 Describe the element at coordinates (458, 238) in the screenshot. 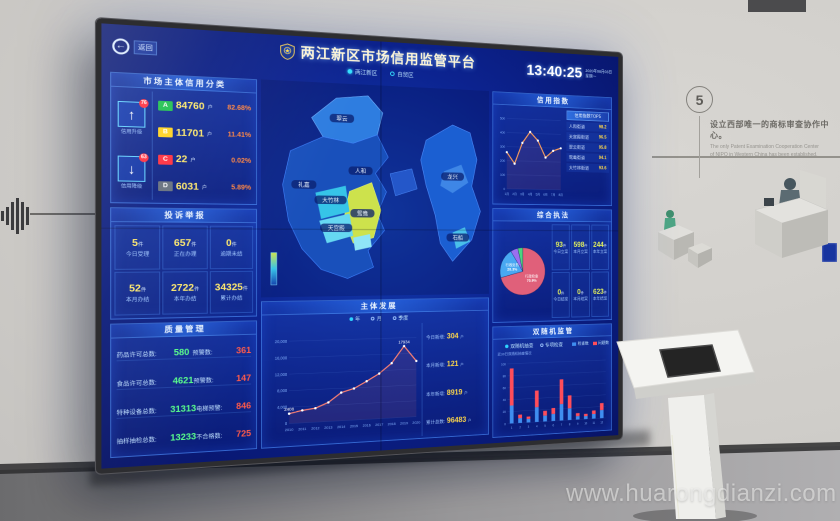

I see `svg-text: 石船` at that location.